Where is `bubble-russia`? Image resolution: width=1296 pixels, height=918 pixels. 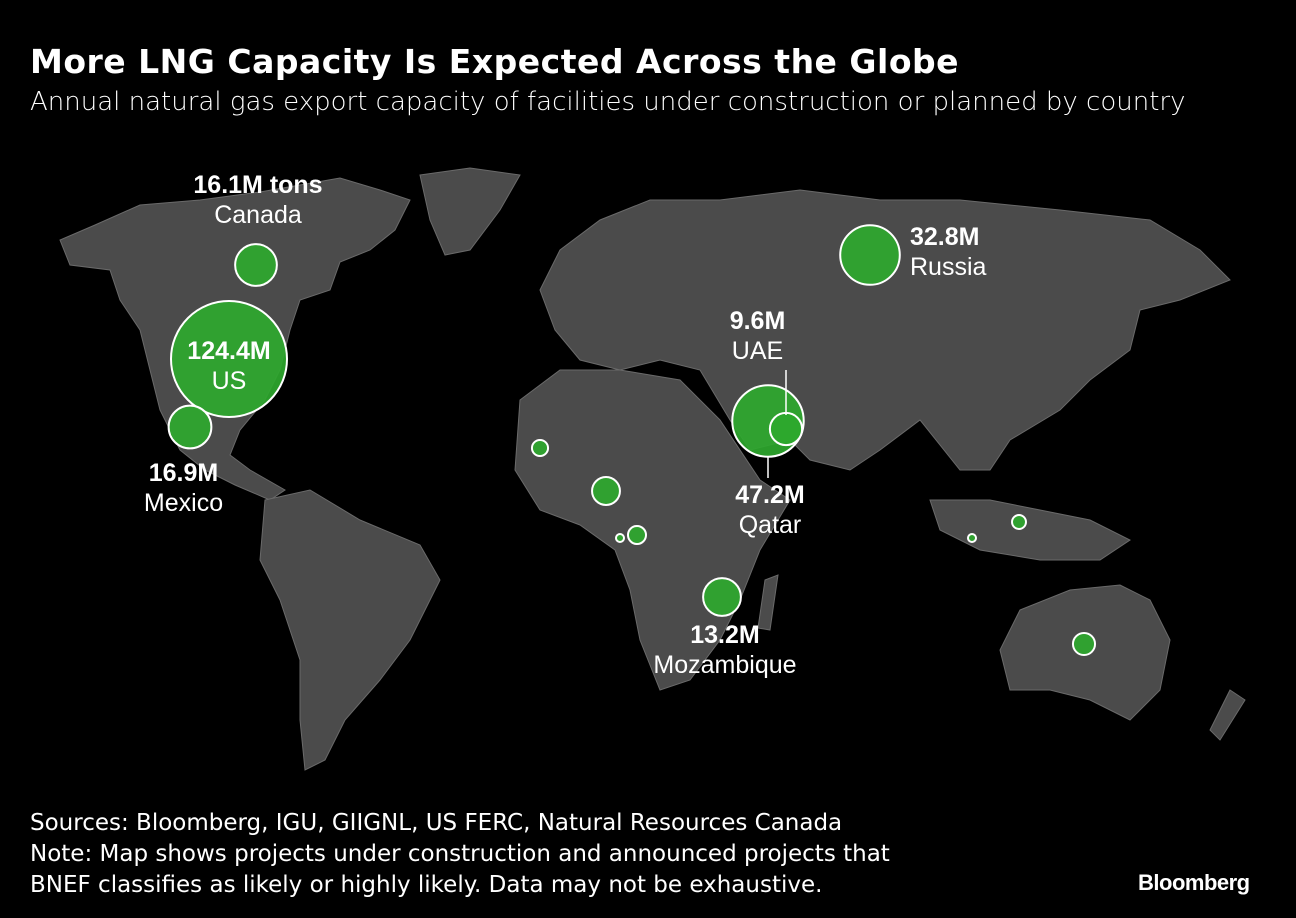
bubble-russia is located at coordinates (870, 255).